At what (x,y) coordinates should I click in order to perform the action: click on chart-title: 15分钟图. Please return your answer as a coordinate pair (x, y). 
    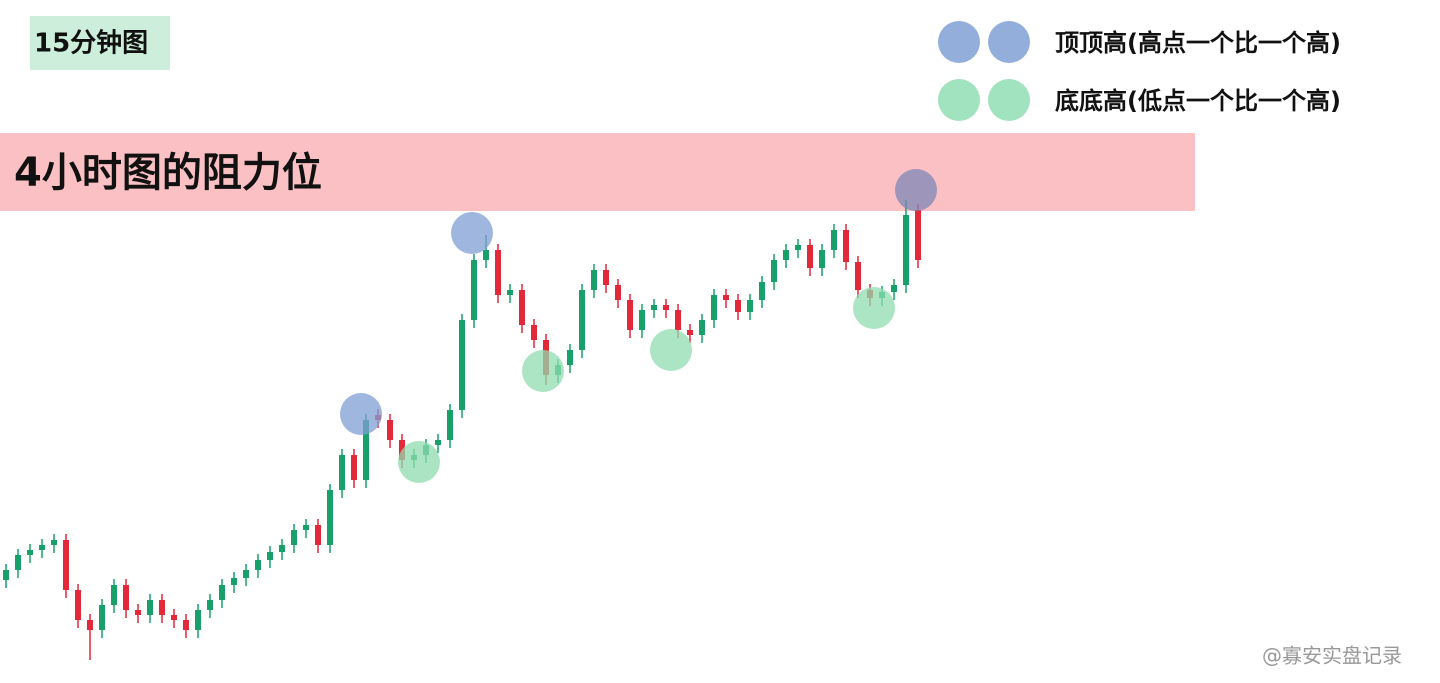
    Looking at the image, I should click on (91, 43).